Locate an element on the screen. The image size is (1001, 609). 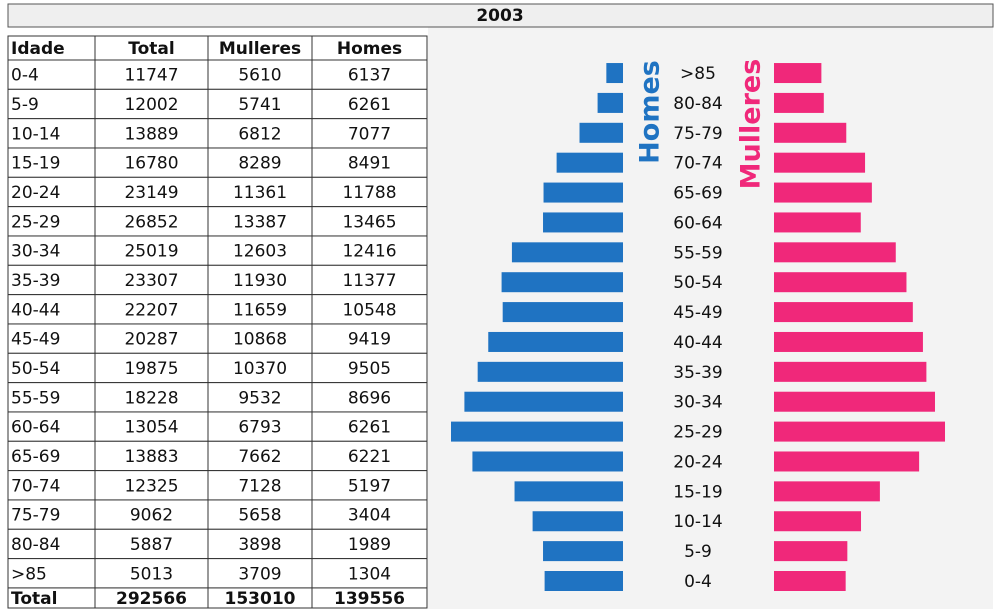
age-label: 20-24 is located at coordinates (697, 462).